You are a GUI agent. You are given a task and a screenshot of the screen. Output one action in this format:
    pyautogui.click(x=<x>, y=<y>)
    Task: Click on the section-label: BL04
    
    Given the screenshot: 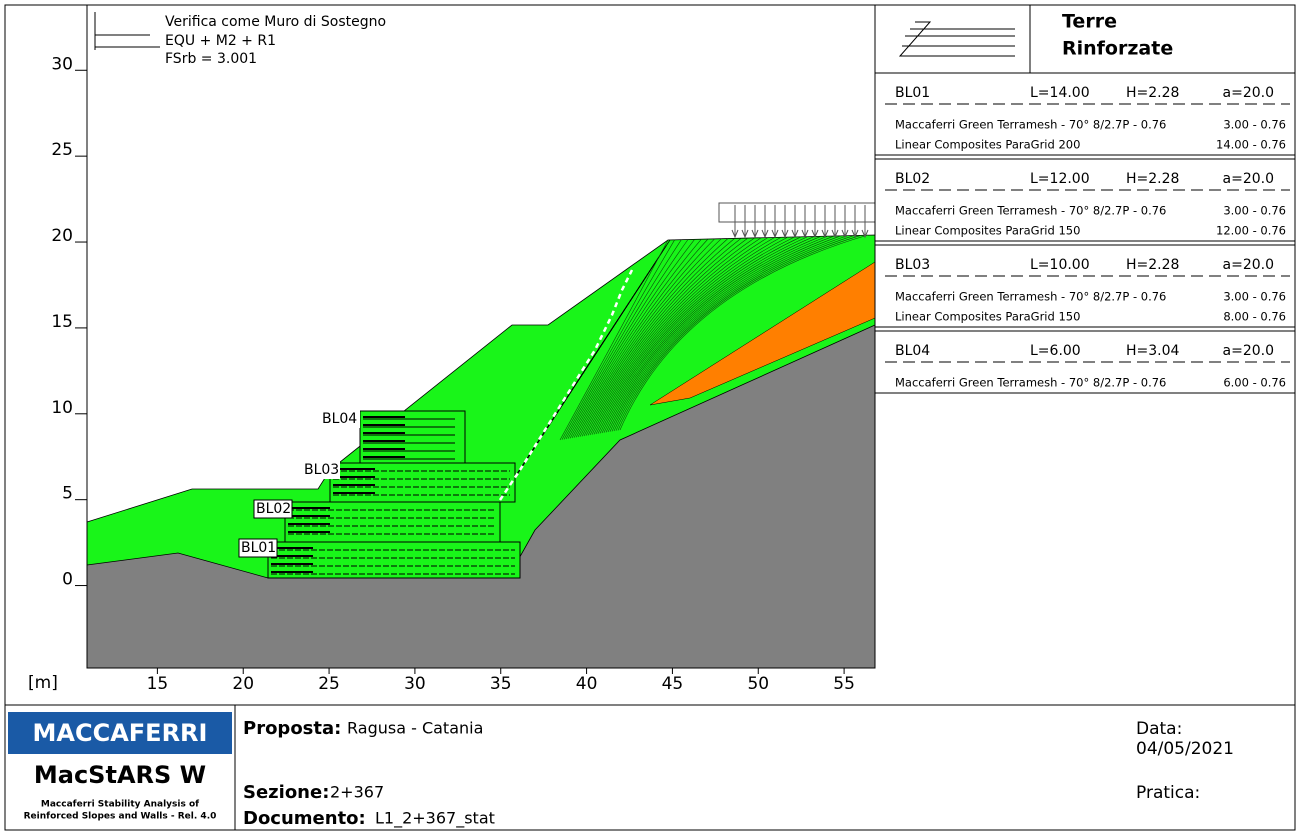 What is the action you would take?
    pyautogui.click(x=339, y=419)
    